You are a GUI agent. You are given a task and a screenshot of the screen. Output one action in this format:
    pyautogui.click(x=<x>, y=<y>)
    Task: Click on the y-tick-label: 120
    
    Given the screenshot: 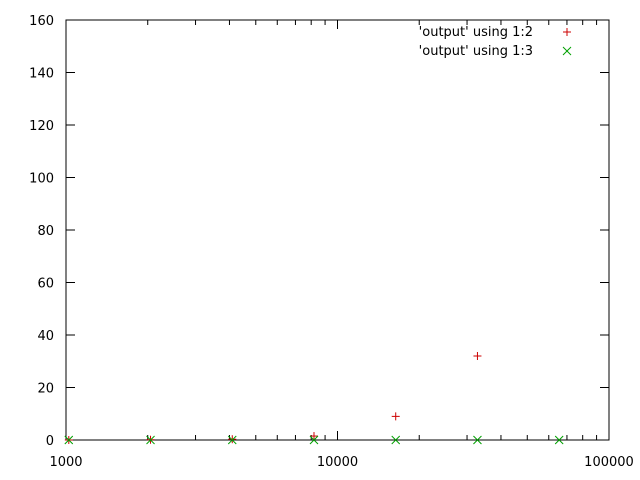 What is the action you would take?
    pyautogui.click(x=41, y=126)
    